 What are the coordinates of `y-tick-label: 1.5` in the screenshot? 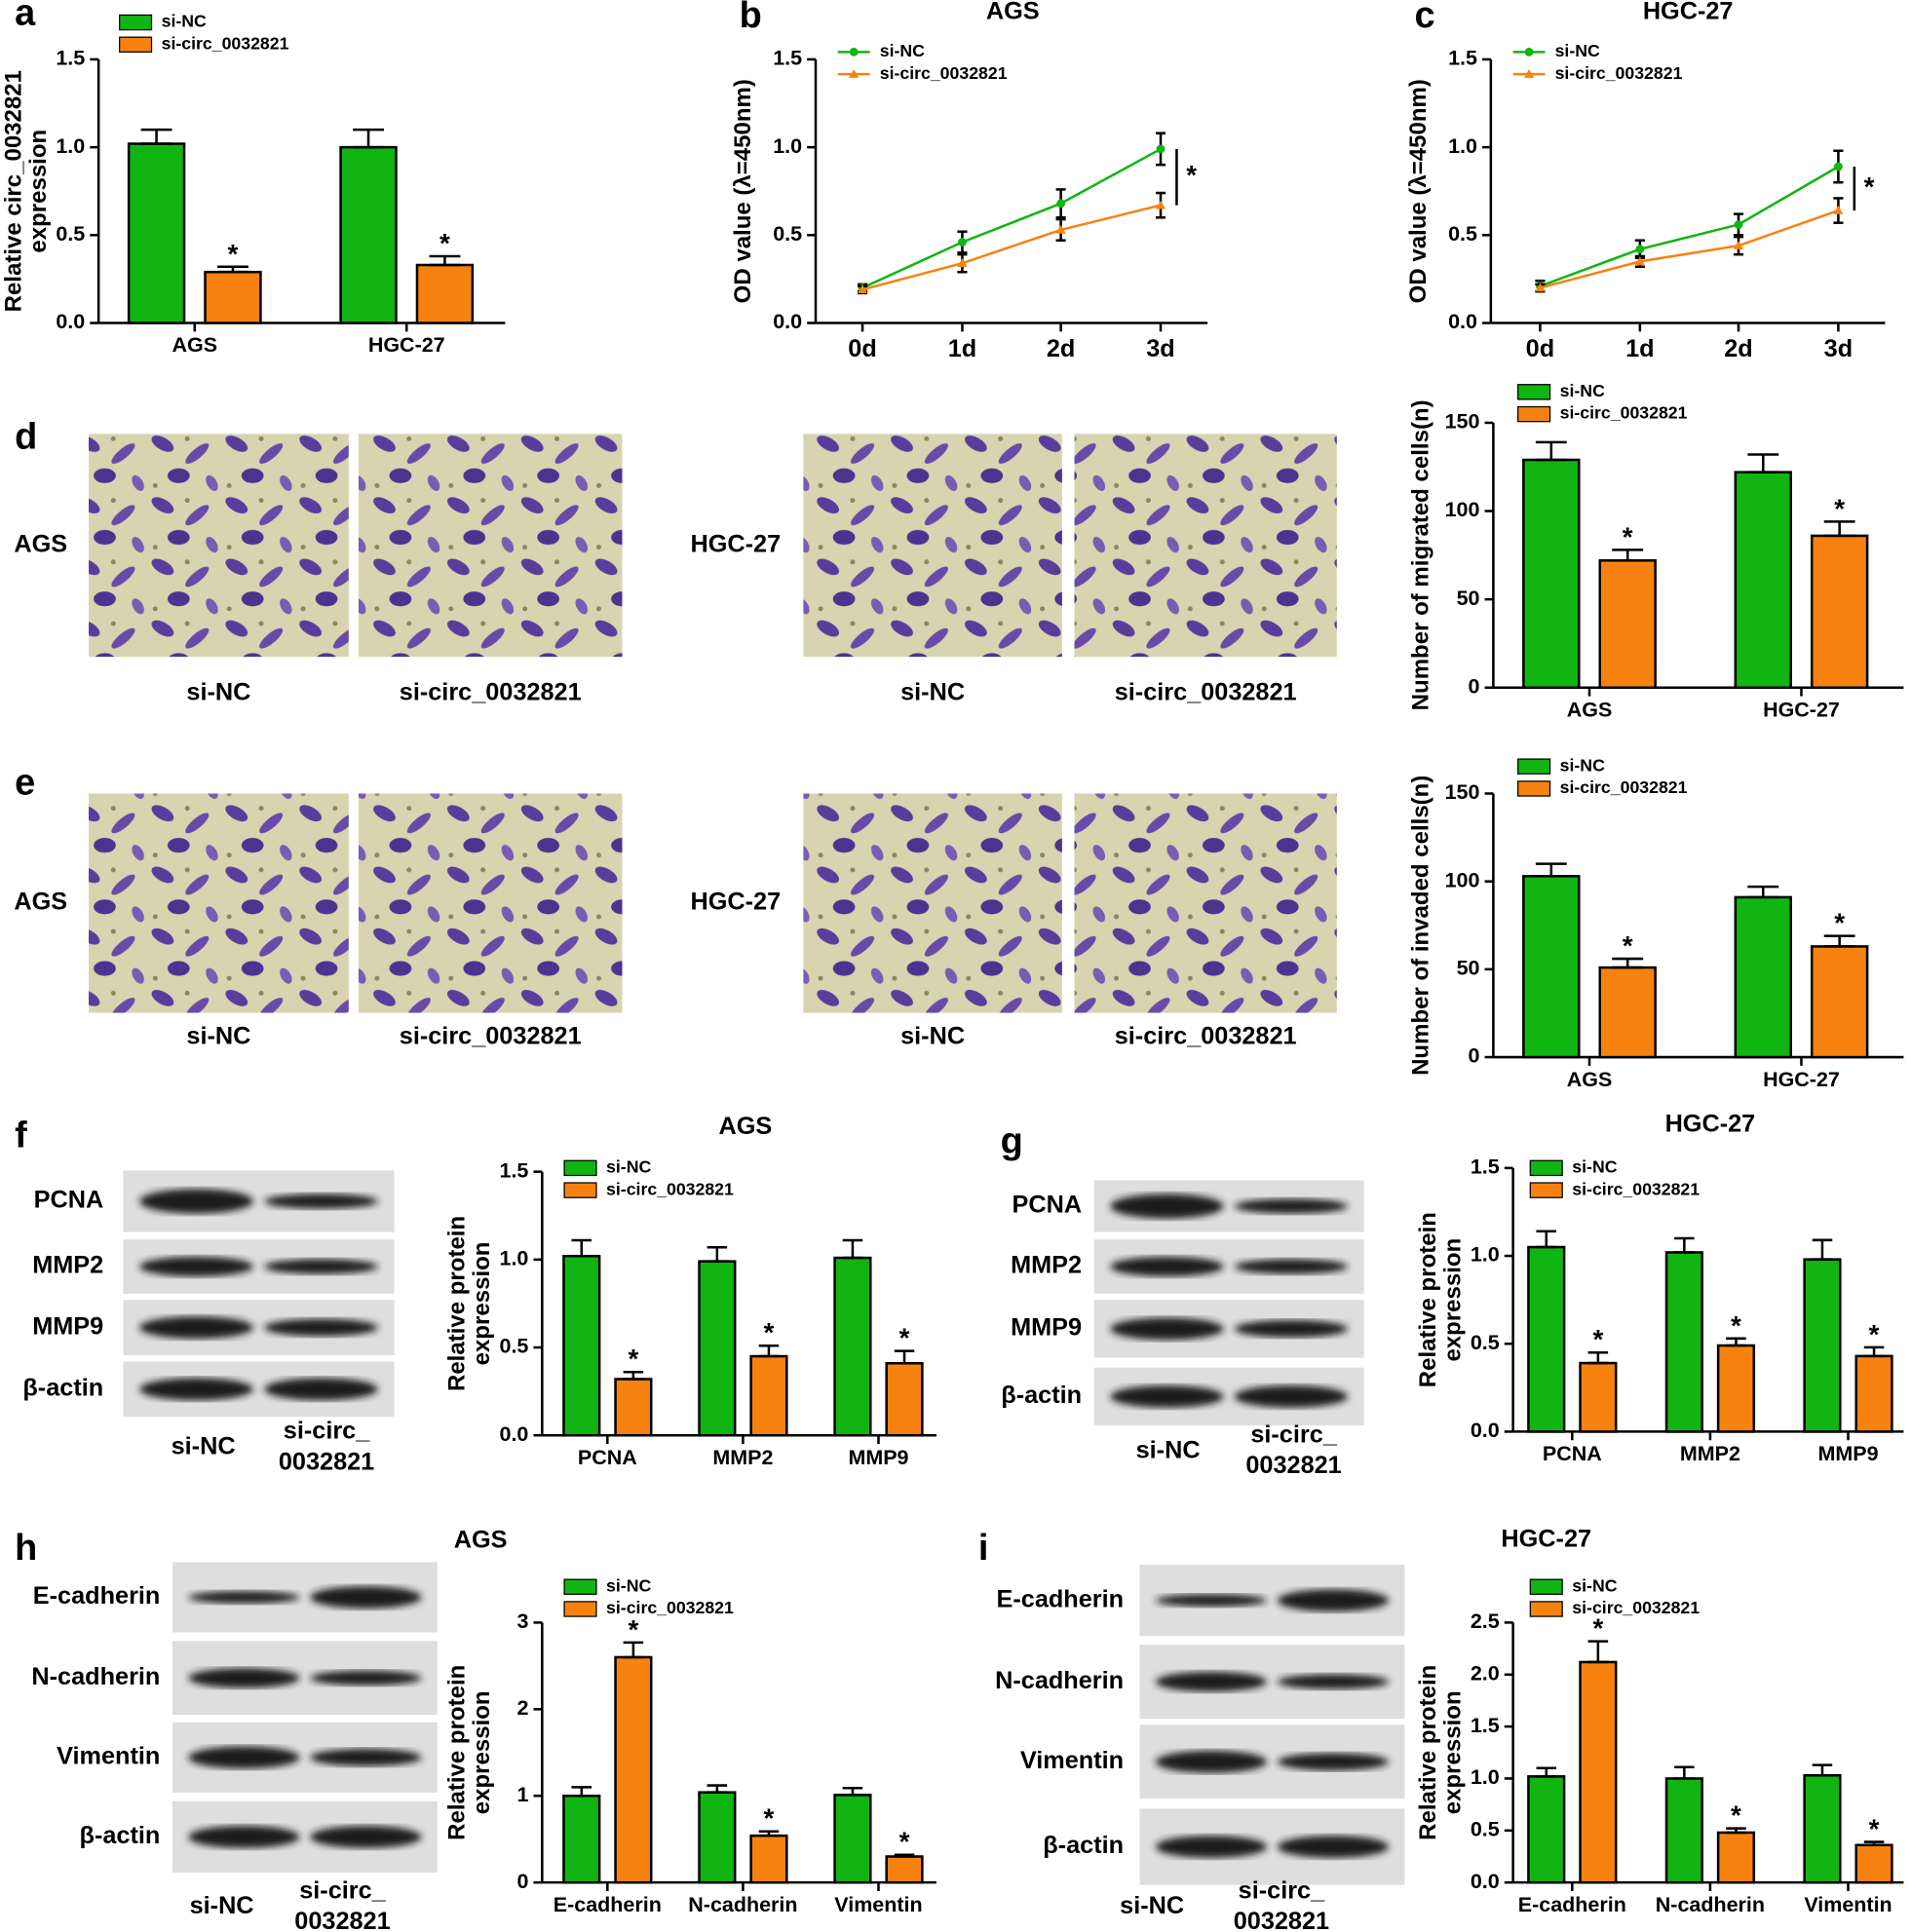 It's located at (788, 58).